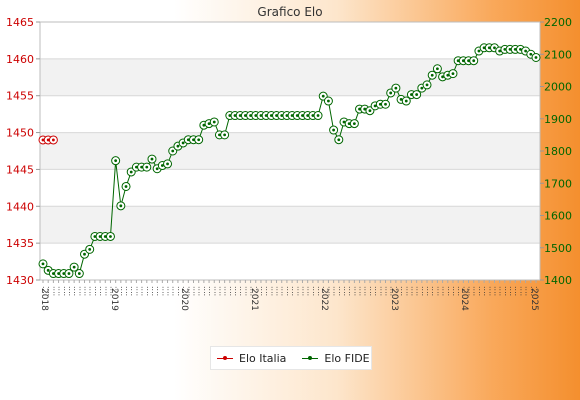 The width and height of the screenshot is (580, 400). Describe the element at coordinates (290, 225) in the screenshot. I see `plot-band` at that location.